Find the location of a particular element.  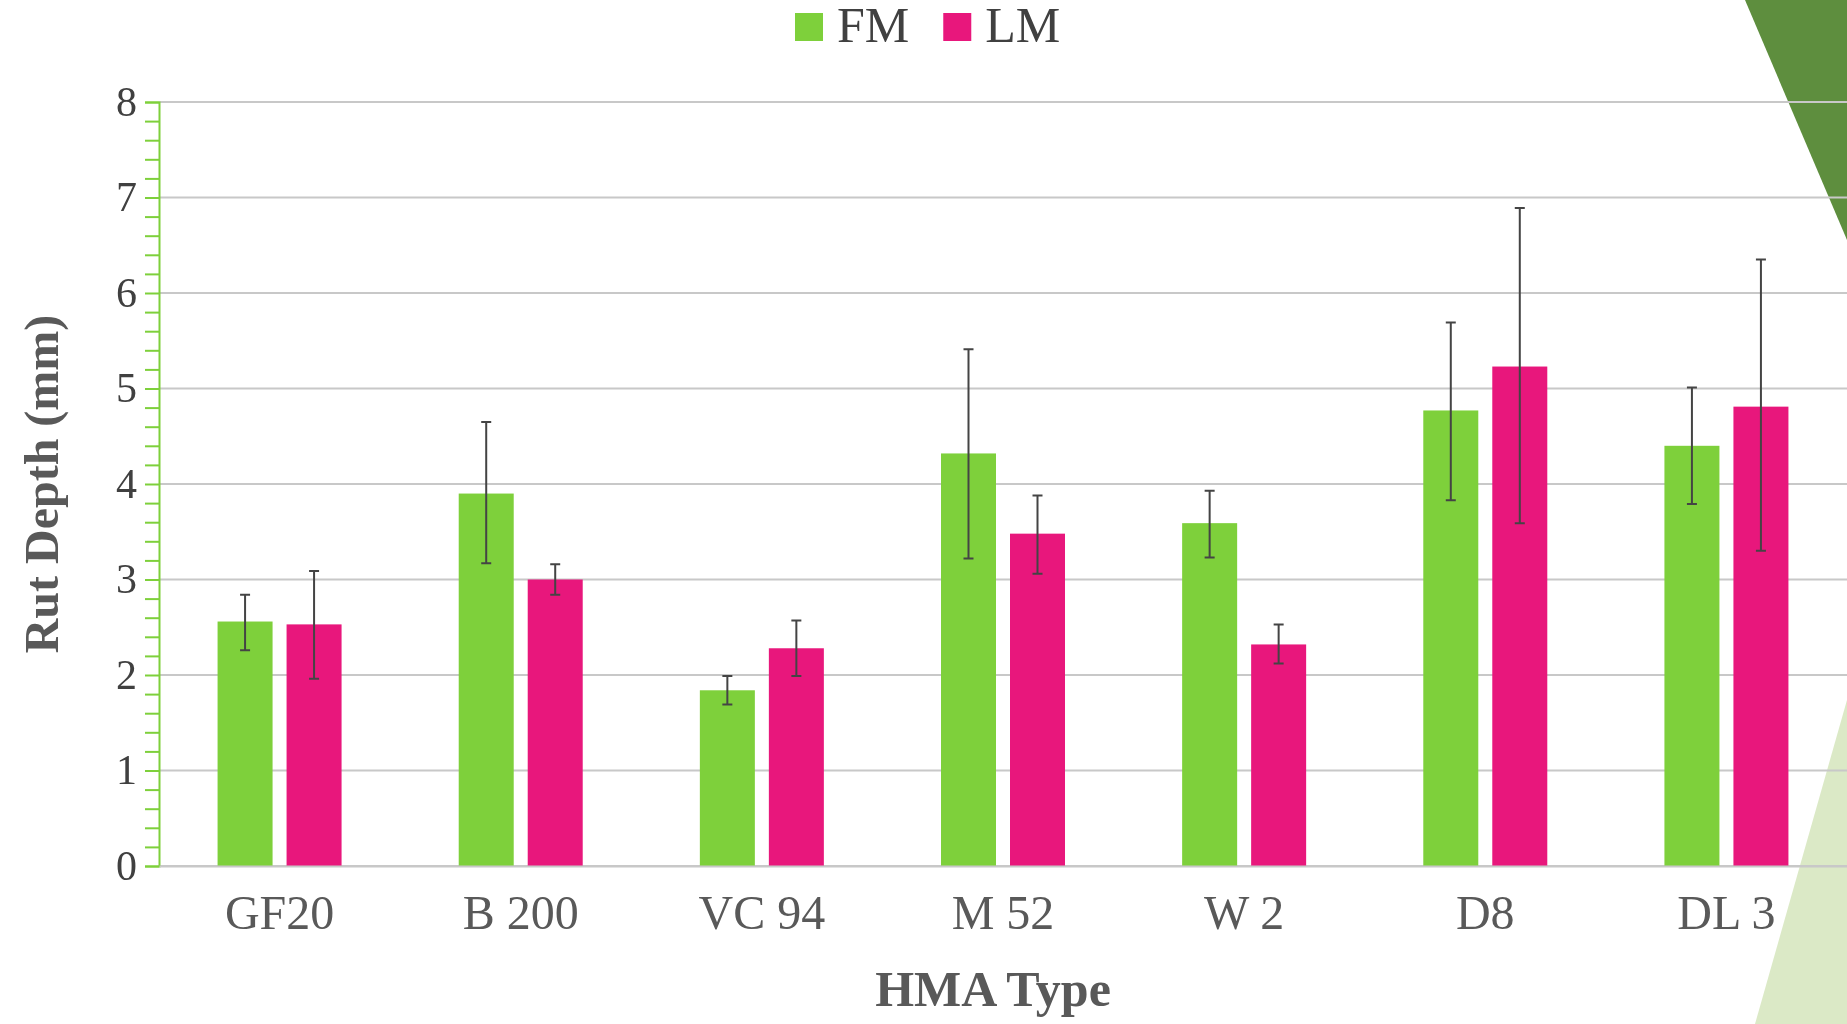

y-axis-title: Rut Depth (mm) is located at coordinates (42, 484).